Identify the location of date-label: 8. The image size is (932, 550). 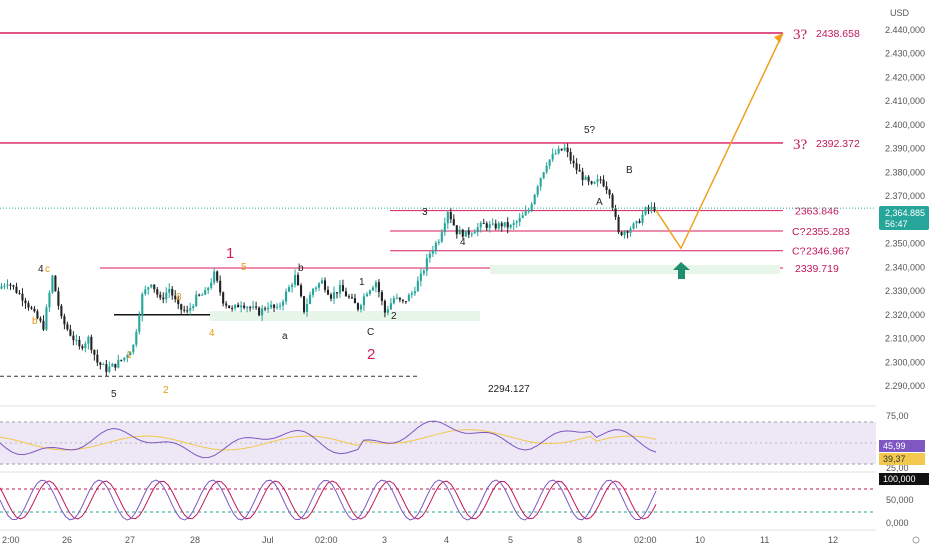
(579, 540).